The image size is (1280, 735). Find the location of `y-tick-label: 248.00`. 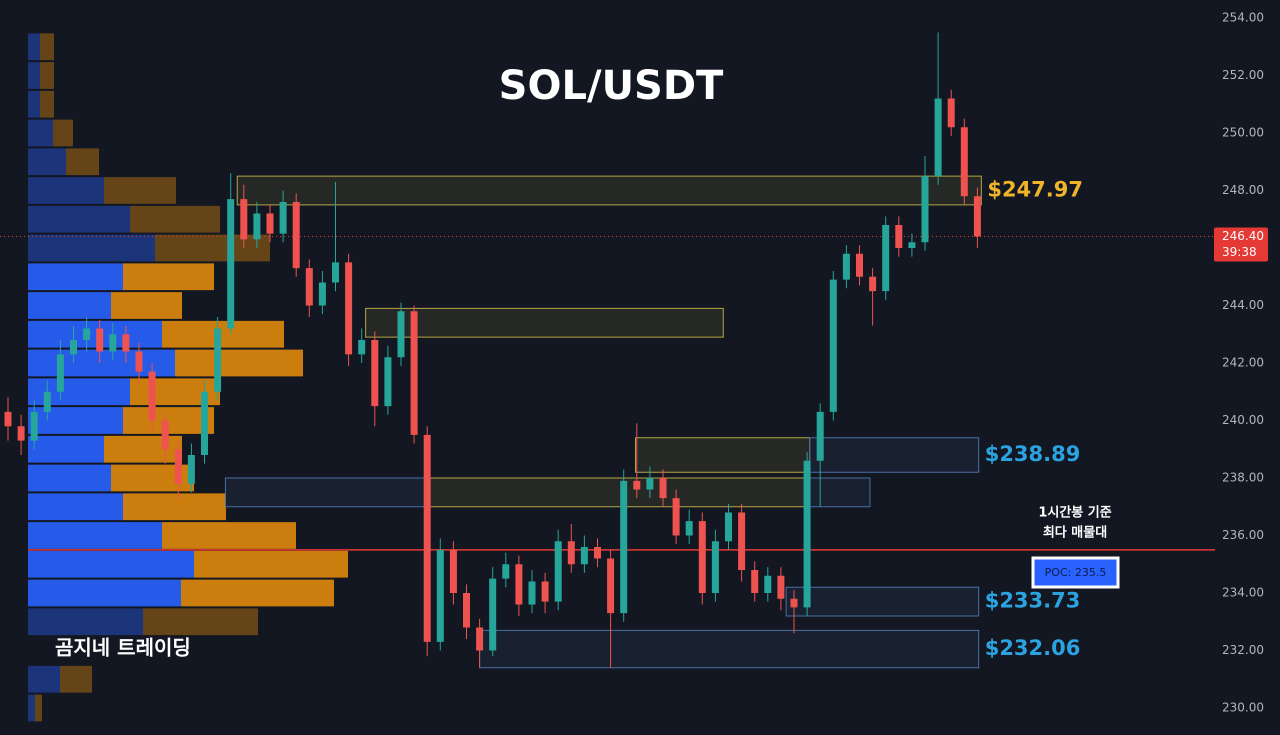

y-tick-label: 248.00 is located at coordinates (1243, 190).